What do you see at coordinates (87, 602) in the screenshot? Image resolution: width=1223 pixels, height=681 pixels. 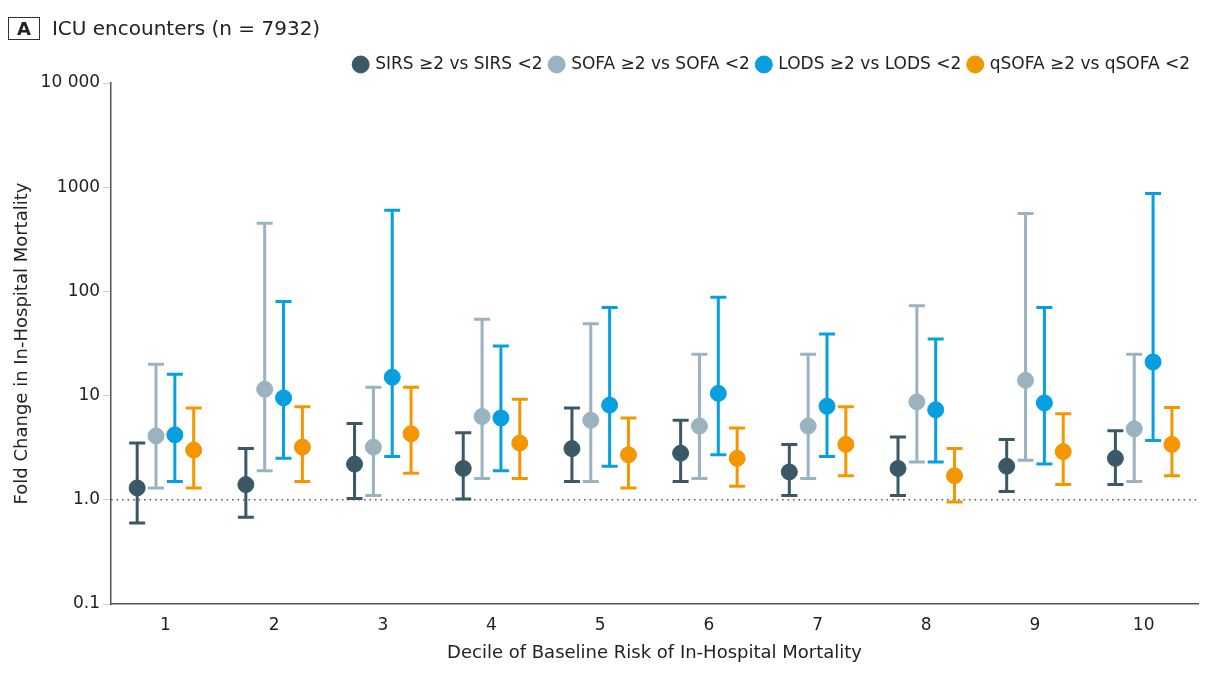 I see `y-tick-label: 0.1` at bounding box center [87, 602].